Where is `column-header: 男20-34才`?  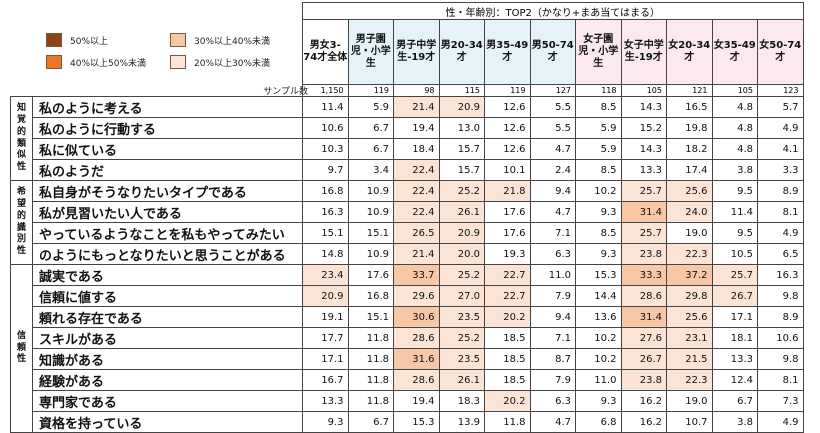
column-header: 男20-34才 is located at coordinates (461, 52).